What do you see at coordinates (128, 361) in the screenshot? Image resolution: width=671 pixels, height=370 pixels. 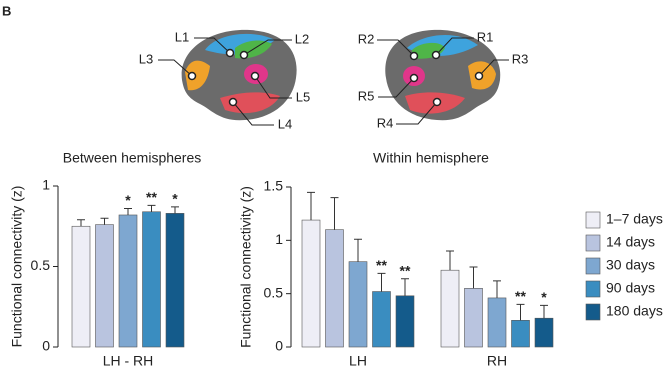 I see `x-tick-label: LH - RH` at bounding box center [128, 361].